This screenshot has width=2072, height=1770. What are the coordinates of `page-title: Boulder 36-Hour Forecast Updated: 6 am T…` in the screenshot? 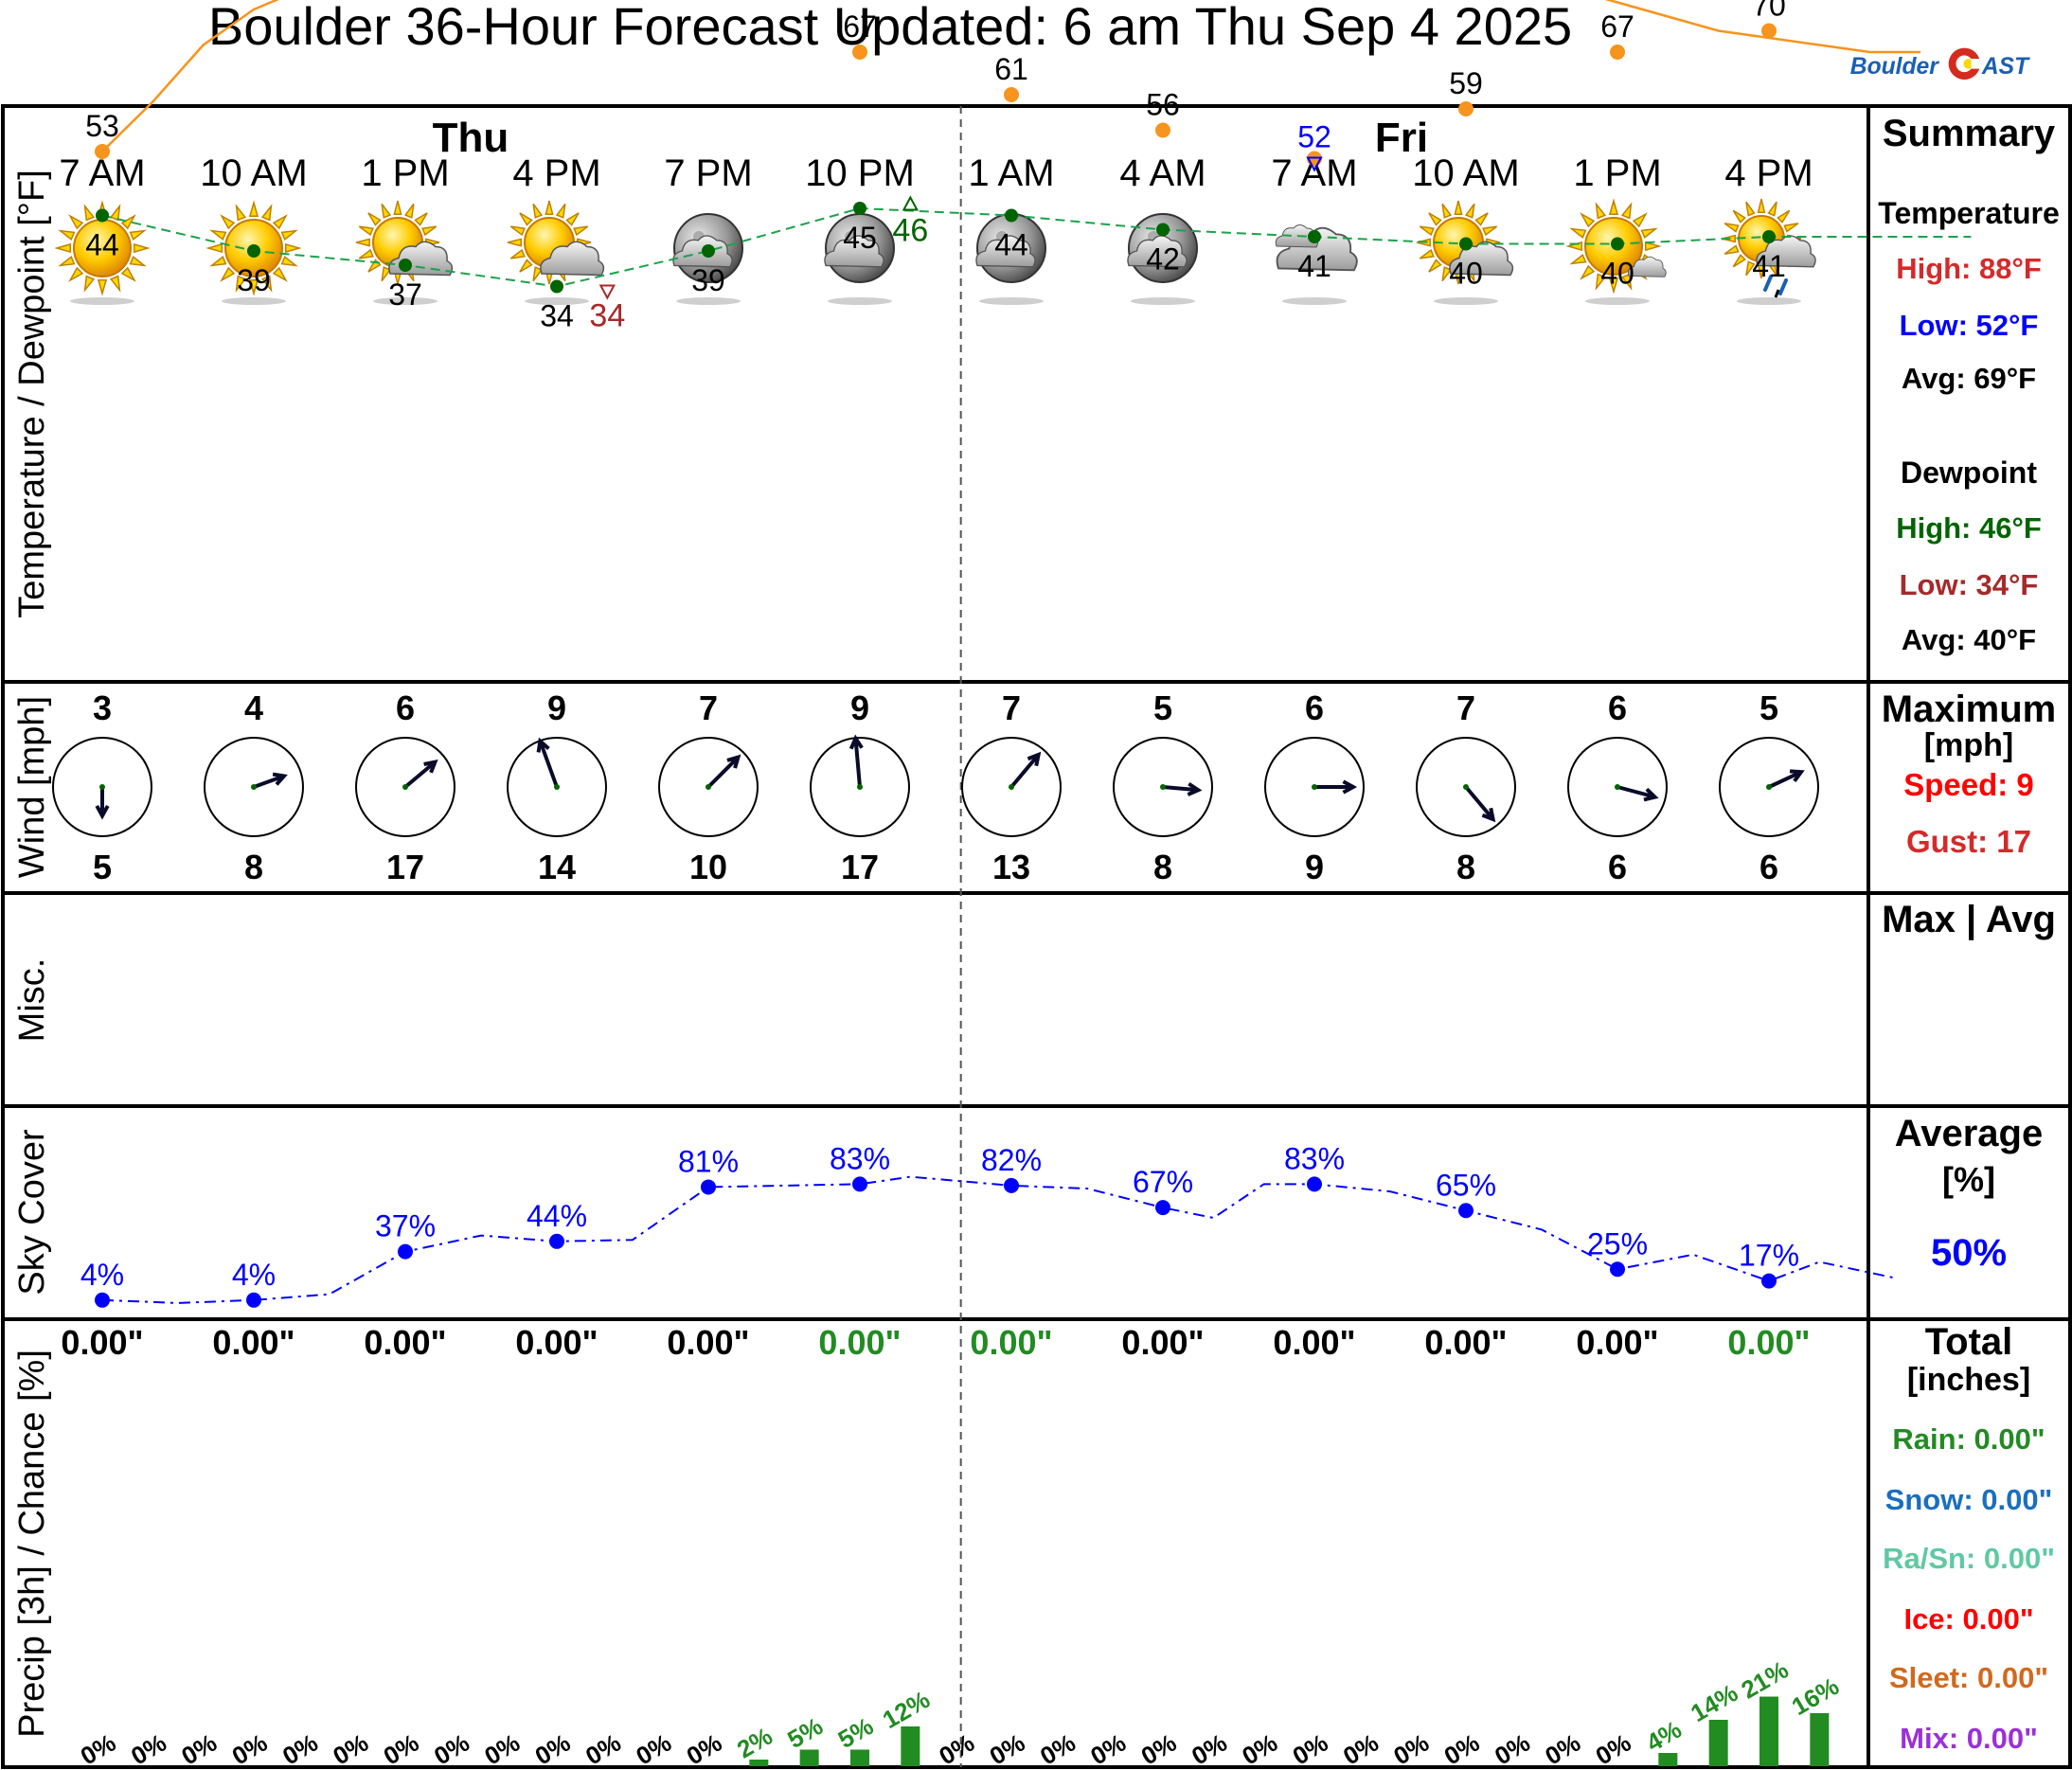 It's located at (890, 28).